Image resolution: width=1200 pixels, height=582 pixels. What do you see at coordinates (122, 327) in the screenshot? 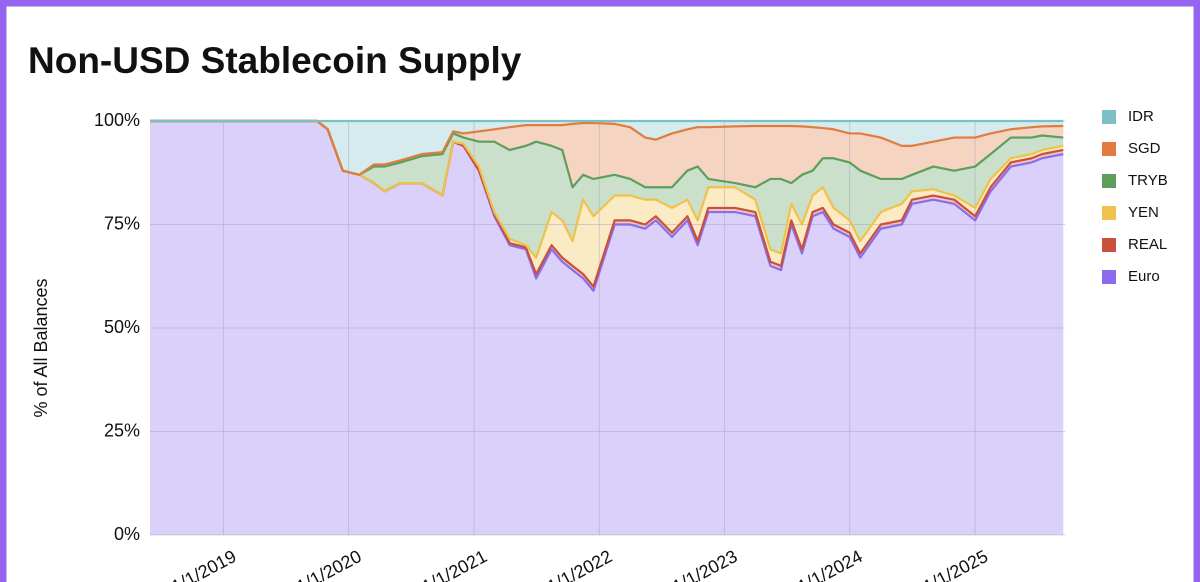
I see `y-tick-label: 50%` at bounding box center [122, 327].